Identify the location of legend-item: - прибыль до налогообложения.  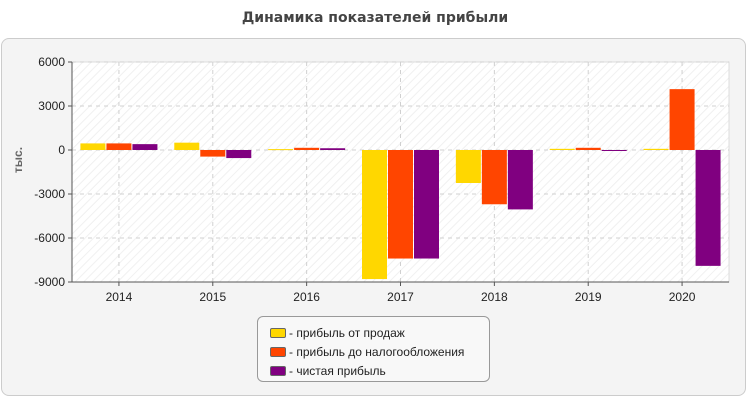
(379, 351).